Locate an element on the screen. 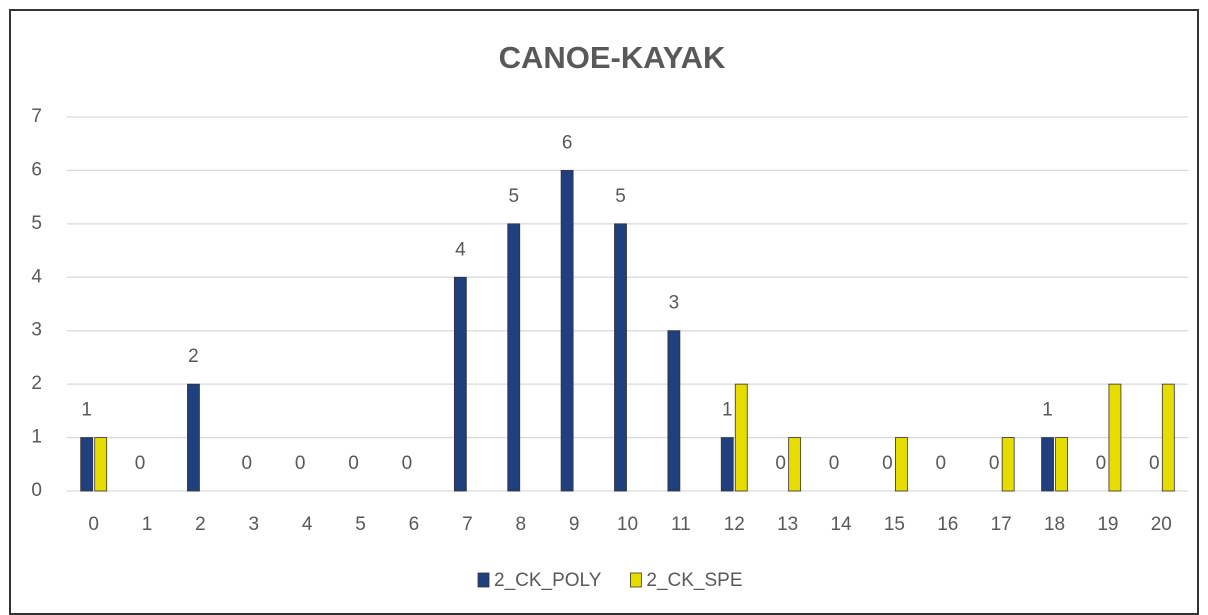 The width and height of the screenshot is (1208, 615). y-tick-label: 5 is located at coordinates (36, 223).